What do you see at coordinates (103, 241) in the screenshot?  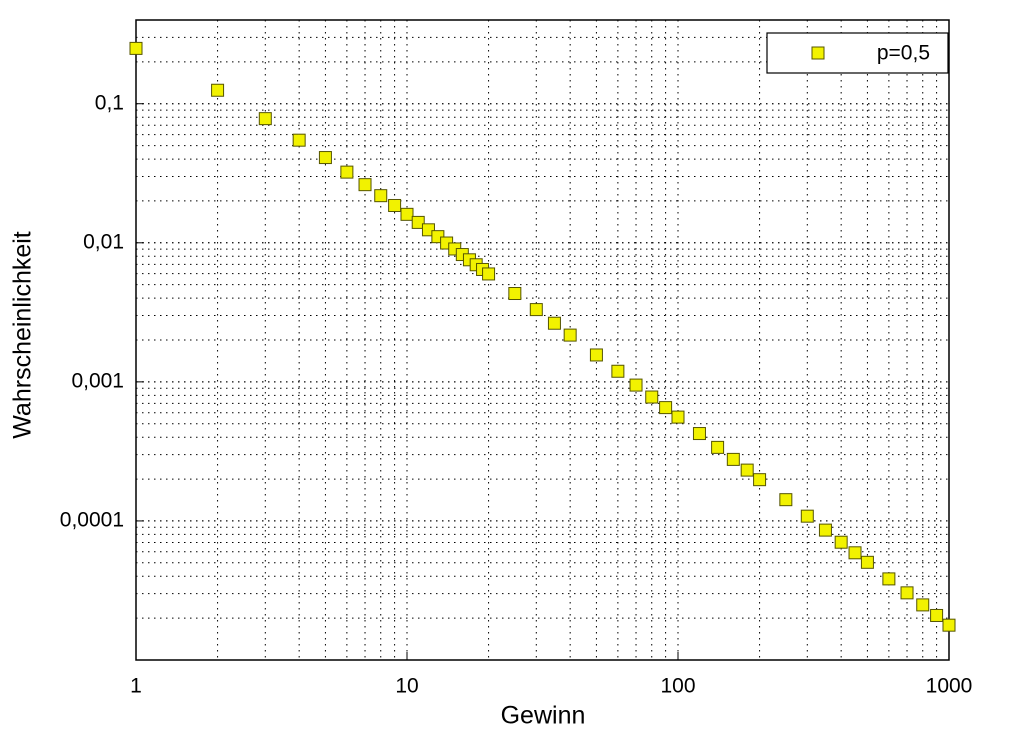 I see `y-tick-label: 0,01` at bounding box center [103, 241].